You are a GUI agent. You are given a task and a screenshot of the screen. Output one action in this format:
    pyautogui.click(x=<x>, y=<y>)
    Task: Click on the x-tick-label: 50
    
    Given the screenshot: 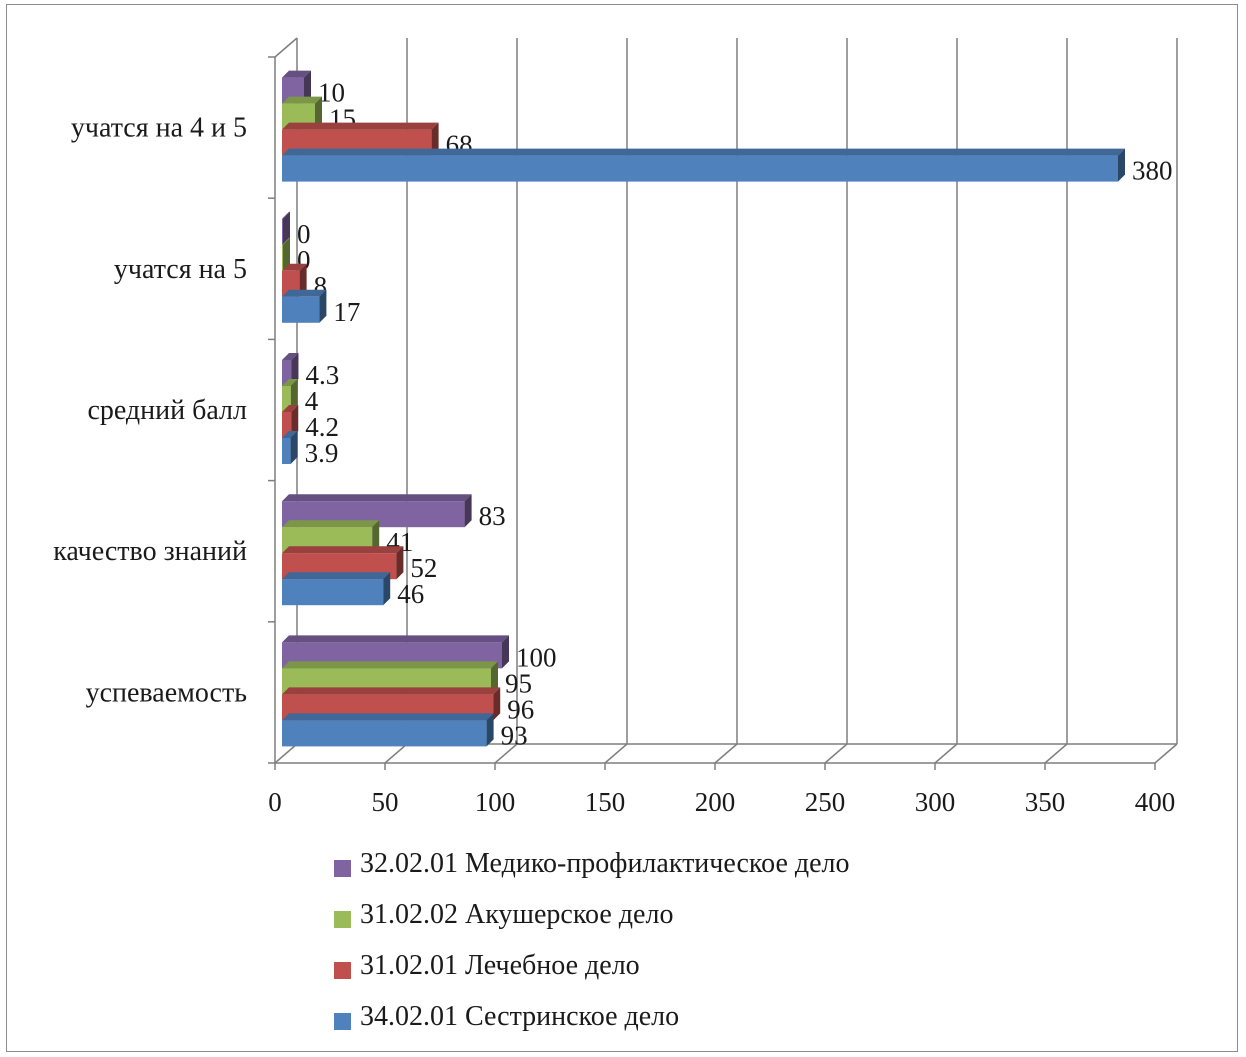 What is the action you would take?
    pyautogui.click(x=385, y=802)
    